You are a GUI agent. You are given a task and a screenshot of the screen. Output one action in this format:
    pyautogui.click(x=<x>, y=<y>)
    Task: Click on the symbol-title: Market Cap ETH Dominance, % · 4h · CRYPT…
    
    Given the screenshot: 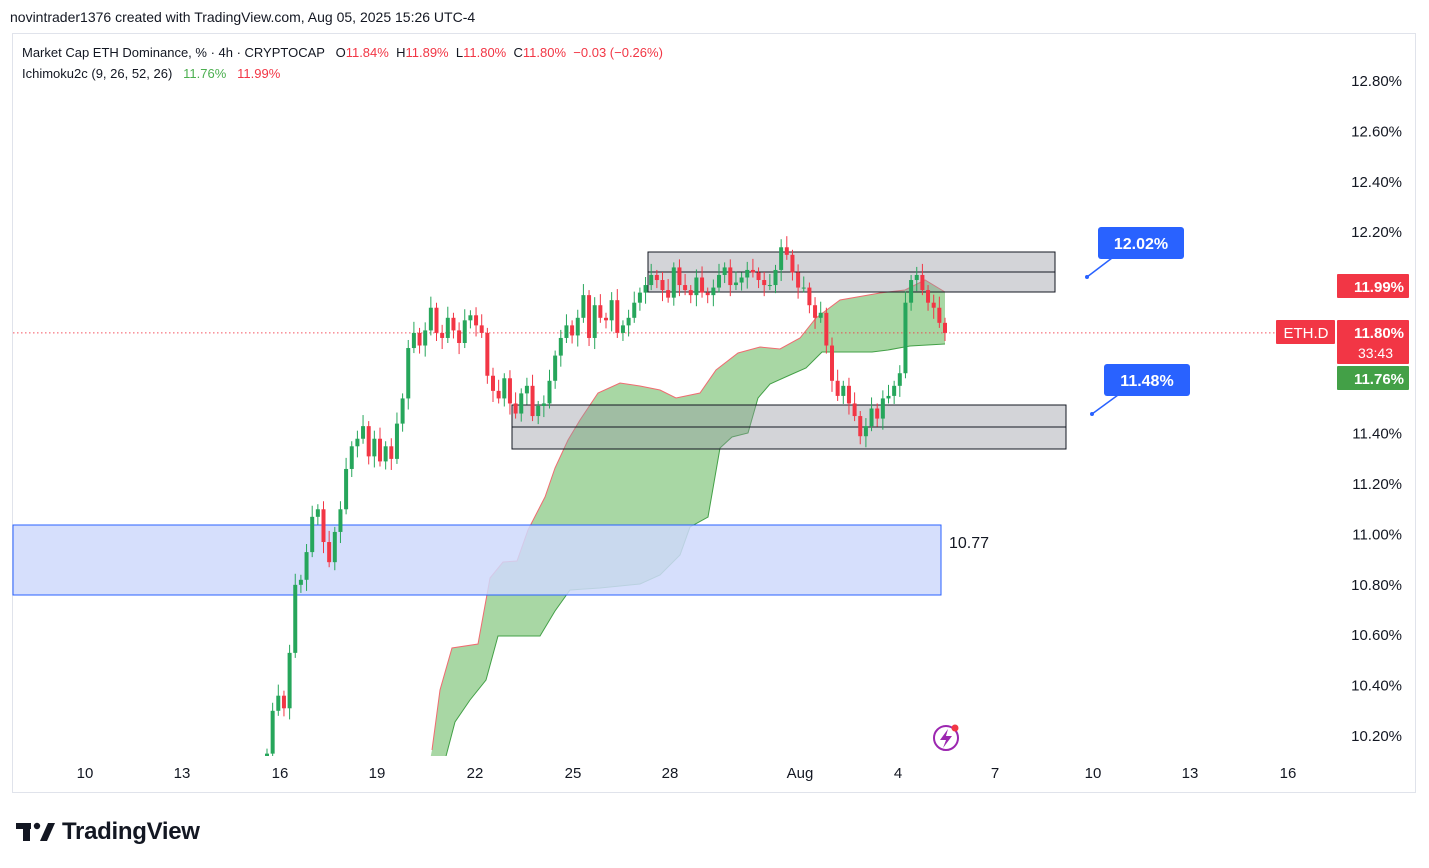 What is the action you would take?
    pyautogui.click(x=173, y=52)
    